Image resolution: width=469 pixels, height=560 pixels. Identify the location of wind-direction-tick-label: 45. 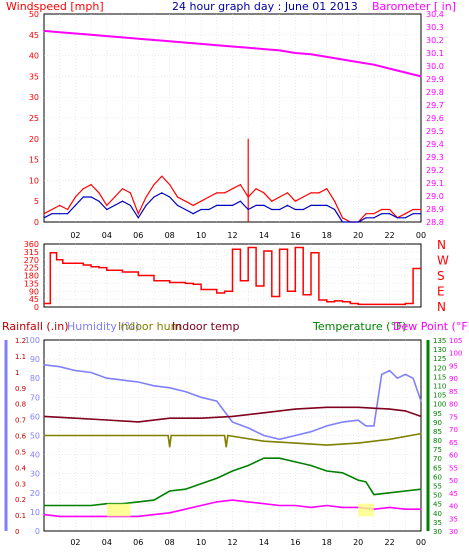
(34, 299).